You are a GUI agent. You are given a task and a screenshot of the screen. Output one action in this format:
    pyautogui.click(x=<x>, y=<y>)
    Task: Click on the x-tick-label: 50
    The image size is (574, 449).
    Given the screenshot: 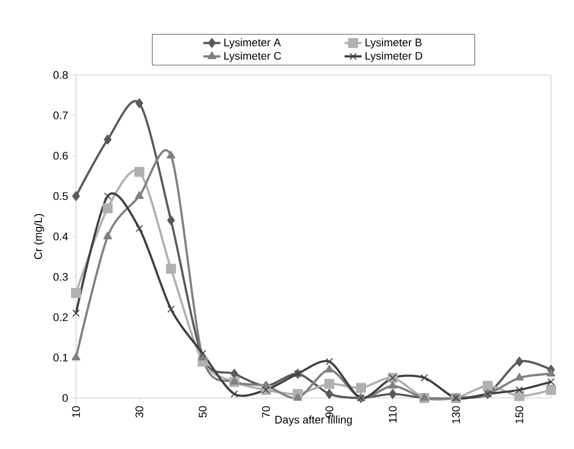 What is the action you would take?
    pyautogui.click(x=202, y=412)
    